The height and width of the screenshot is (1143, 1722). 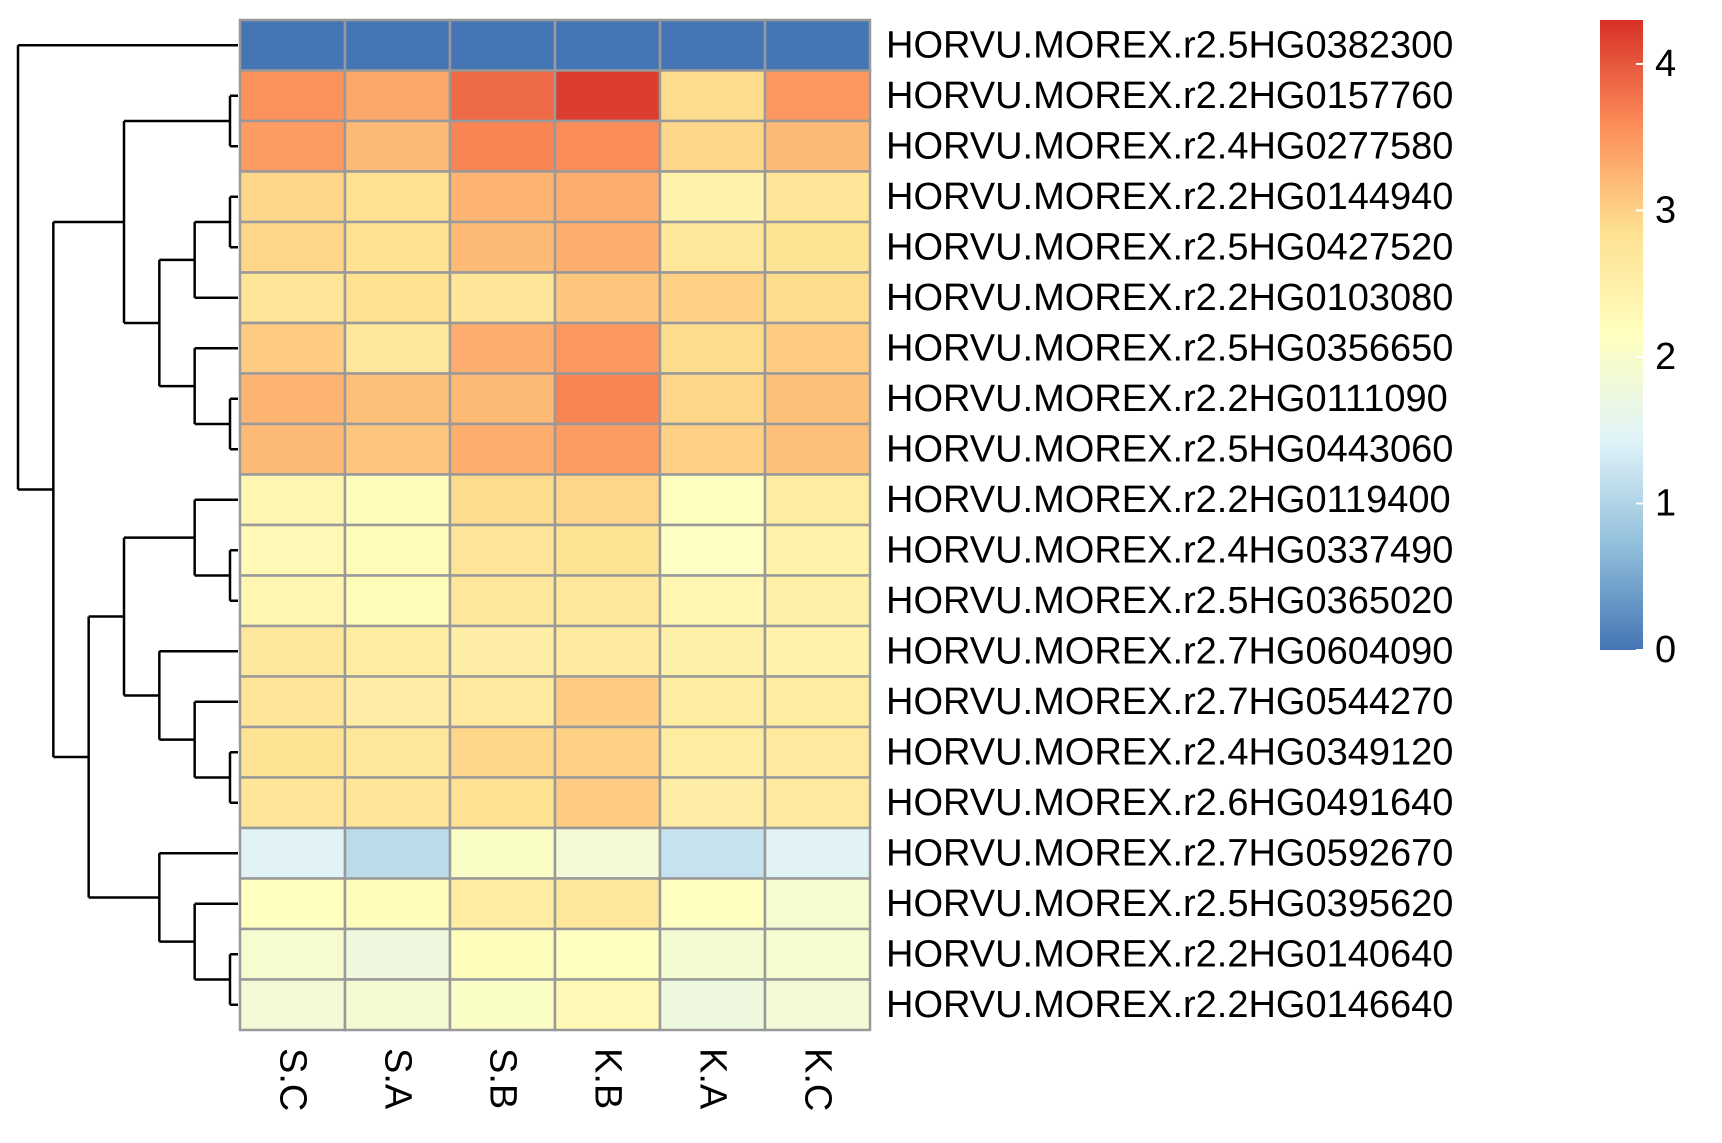 I want to click on row-label: HORVU.MOREX.r2.2HG0144940, so click(x=1169, y=197).